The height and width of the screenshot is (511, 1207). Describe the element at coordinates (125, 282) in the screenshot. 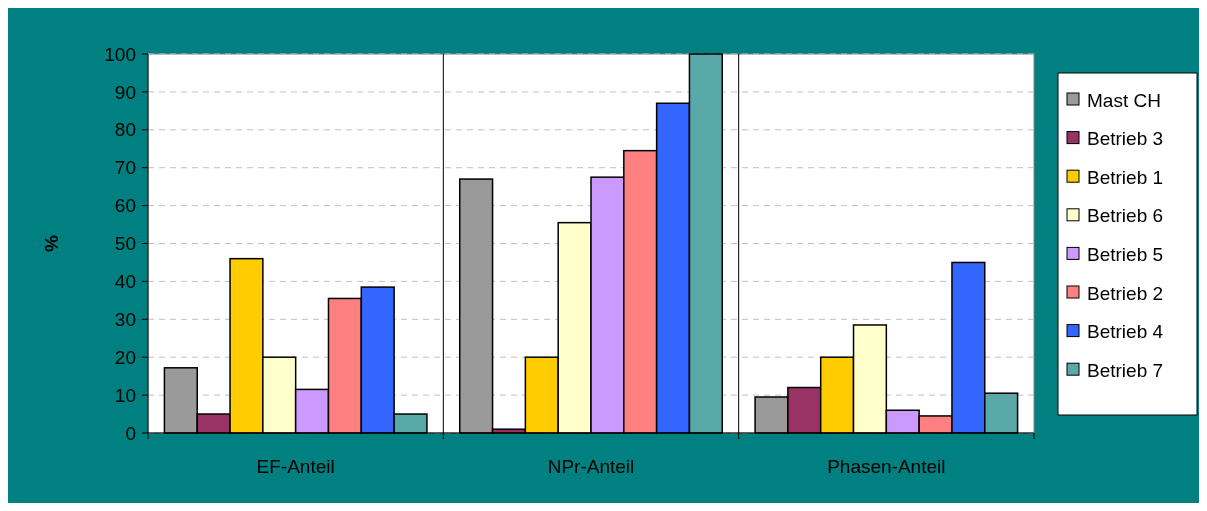

I see `y-tick-label: 40` at that location.